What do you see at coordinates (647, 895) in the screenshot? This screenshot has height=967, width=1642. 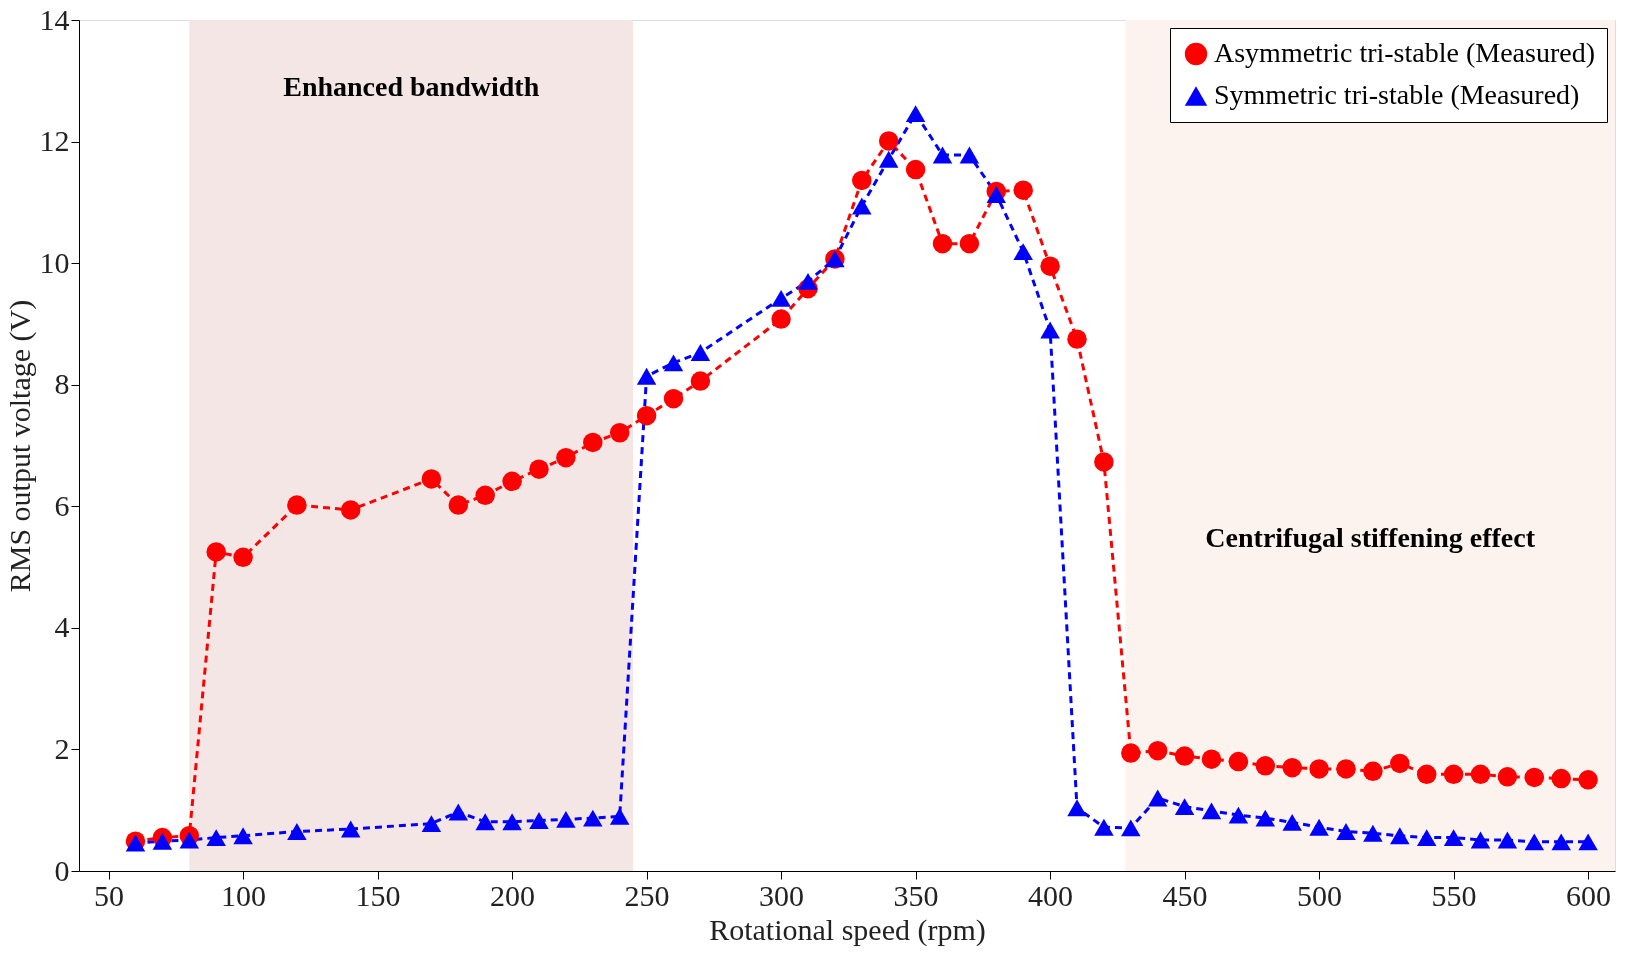 I see `x-tick-label: 250` at bounding box center [647, 895].